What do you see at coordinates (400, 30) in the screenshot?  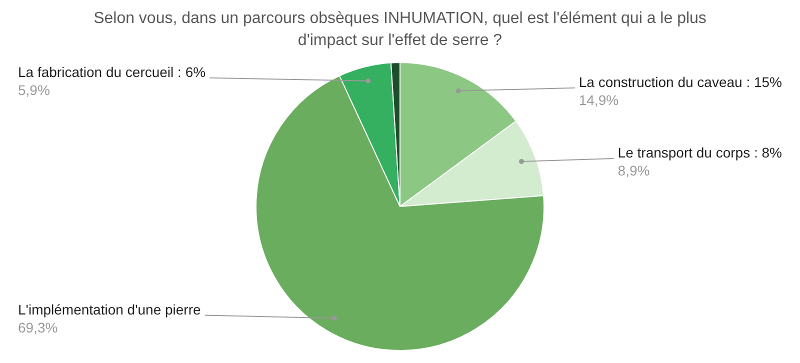 I see `chart-title: Selon vous, dans un parcours obsèques INHUMATION, quel est l'élément qui a le plus d'impact sur l'effet de serre ?` at bounding box center [400, 30].